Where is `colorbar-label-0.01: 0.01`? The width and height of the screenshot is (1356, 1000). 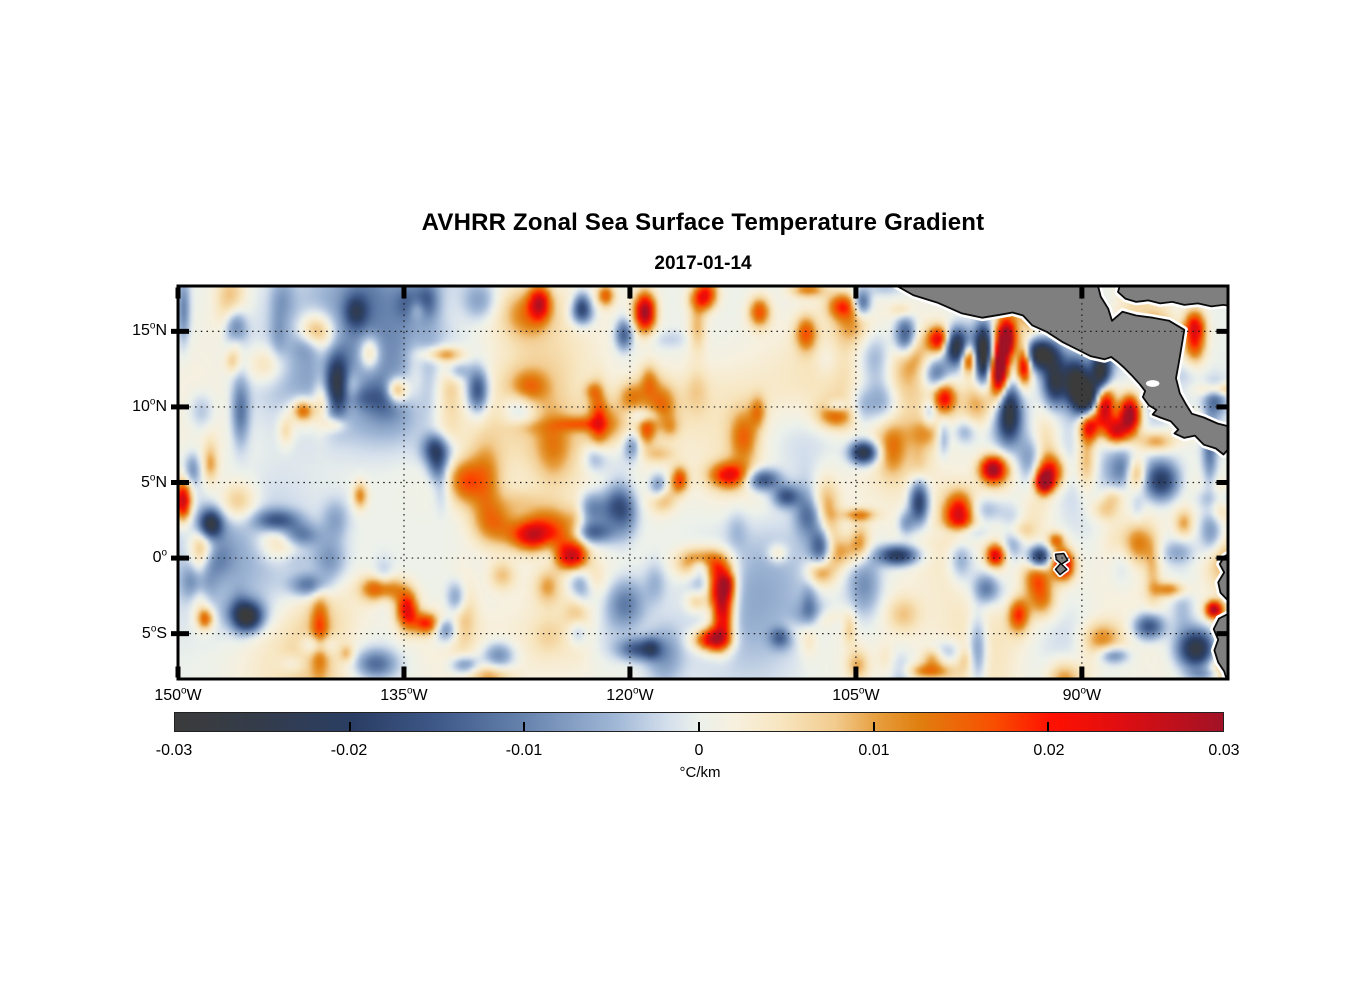 colorbar-label-0.01: 0.01 is located at coordinates (874, 750).